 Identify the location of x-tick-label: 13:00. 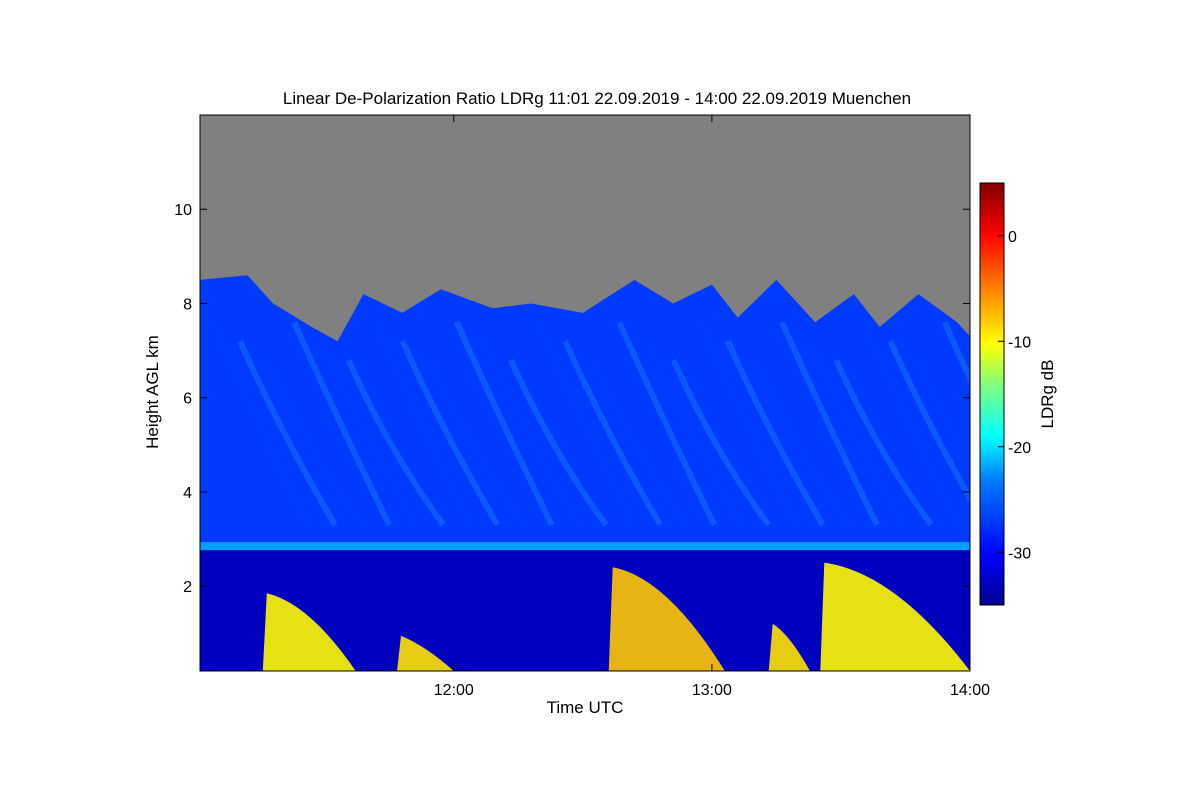
(712, 690).